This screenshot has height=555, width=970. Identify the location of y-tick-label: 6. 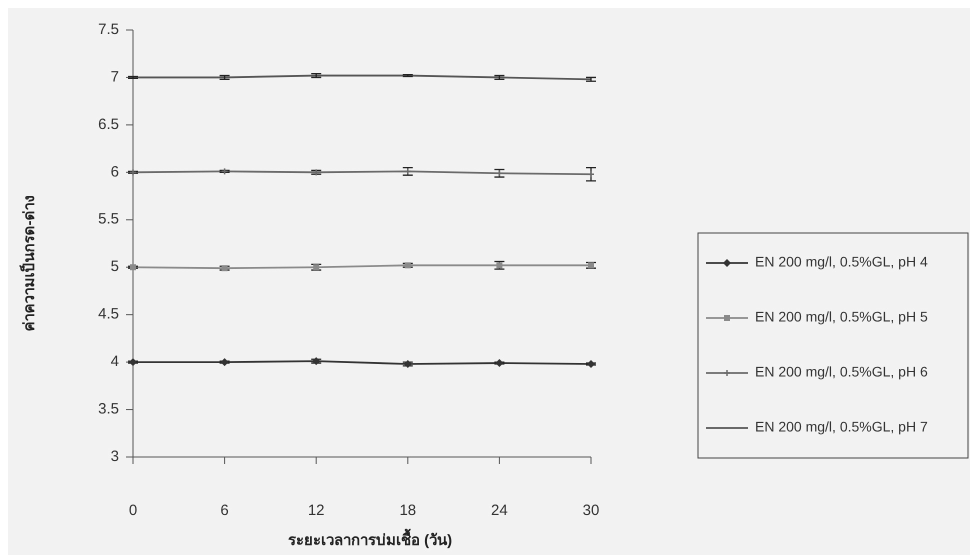
(114, 171).